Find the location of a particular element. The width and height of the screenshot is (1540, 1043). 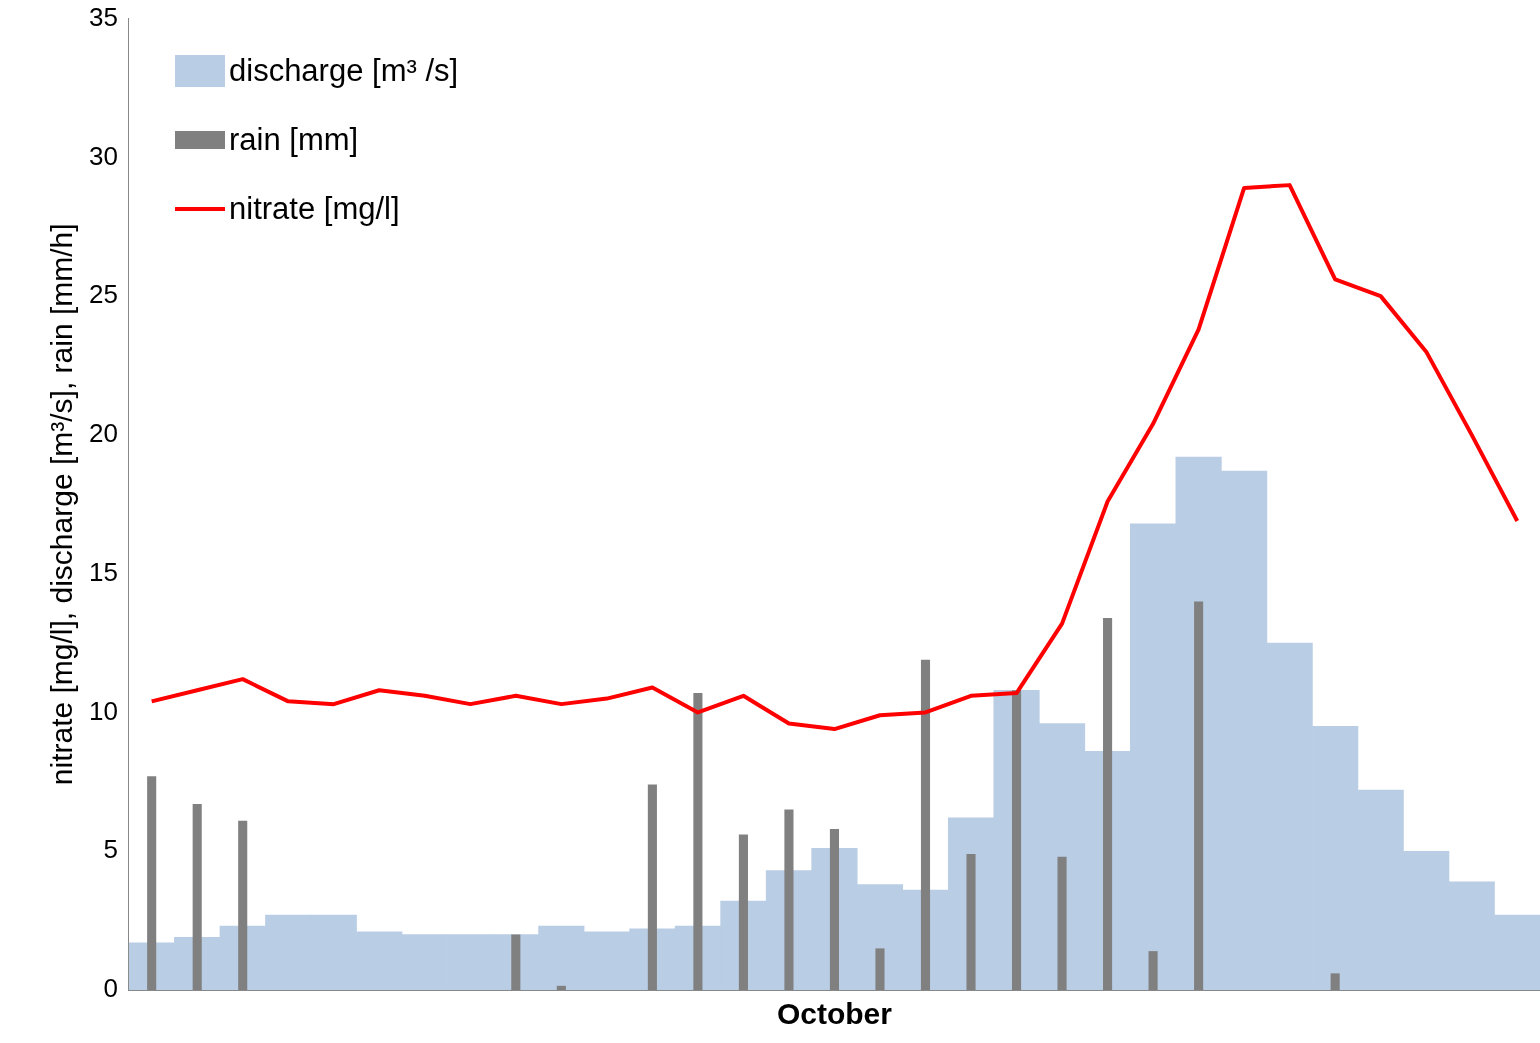

y-tick-label: 35 is located at coordinates (103, 16).